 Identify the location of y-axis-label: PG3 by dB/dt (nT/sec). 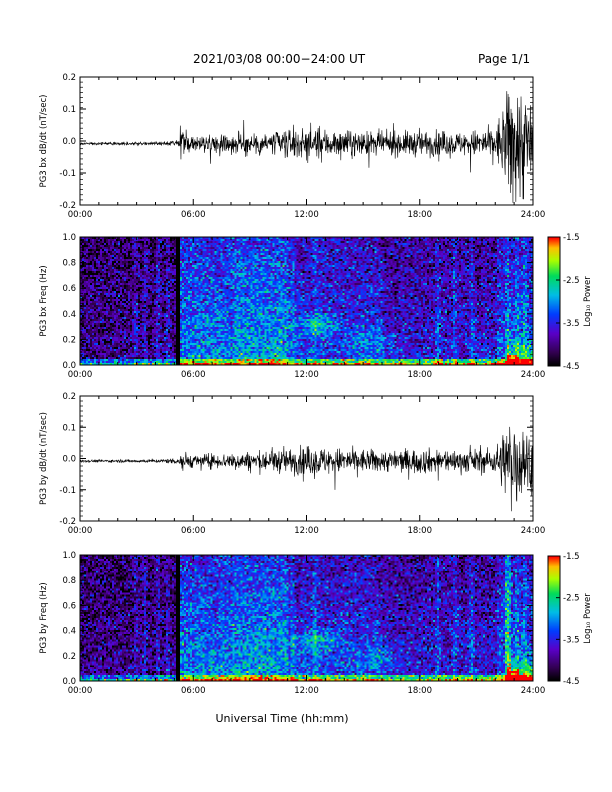
(44, 458).